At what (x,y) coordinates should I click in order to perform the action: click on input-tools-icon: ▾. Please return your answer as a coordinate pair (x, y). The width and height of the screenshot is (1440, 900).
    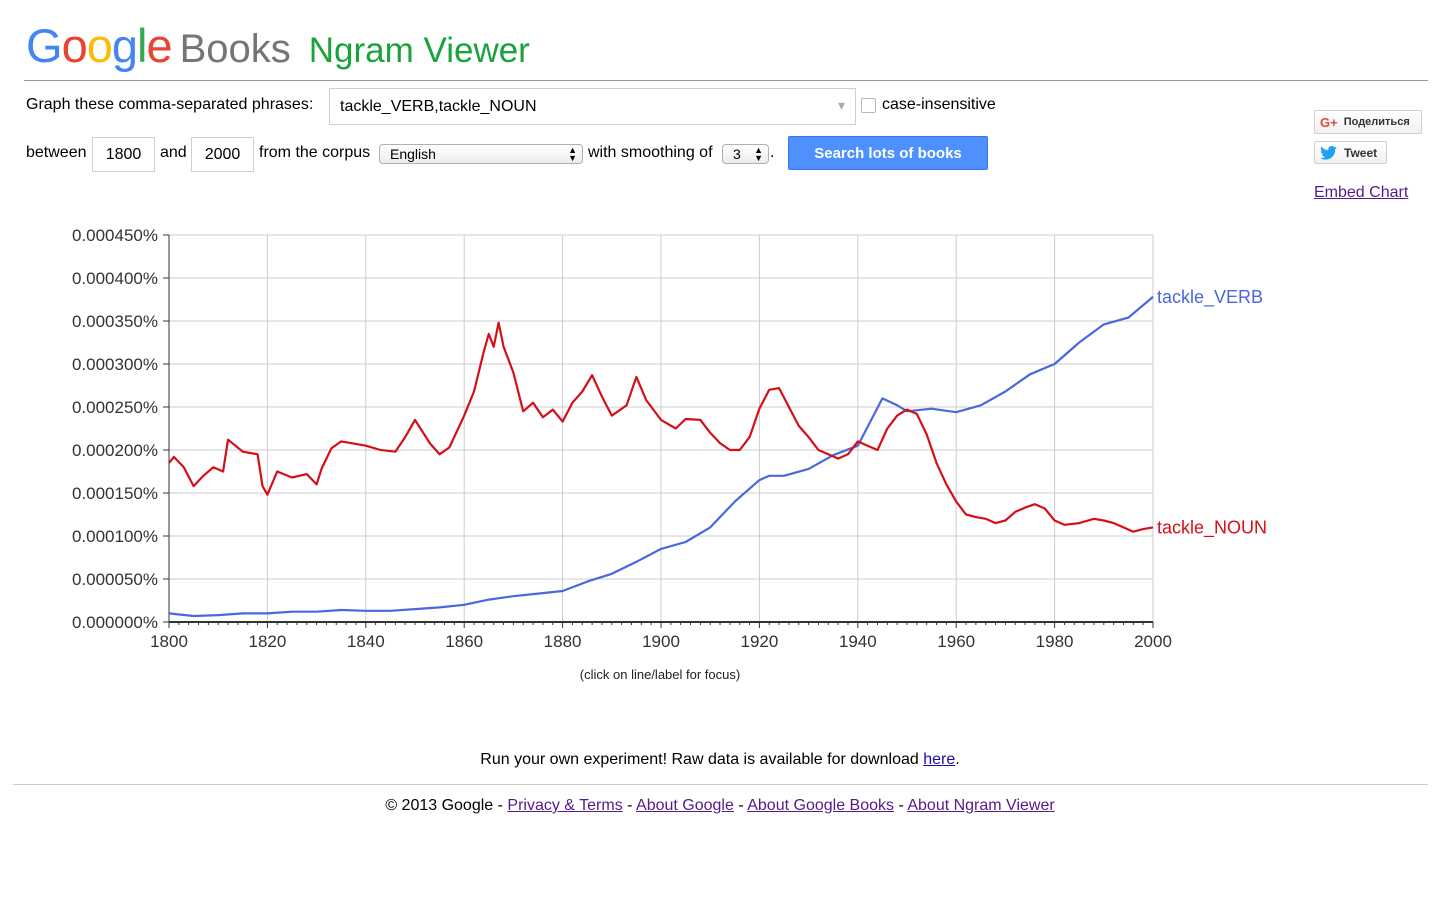
    Looking at the image, I should click on (841, 105).